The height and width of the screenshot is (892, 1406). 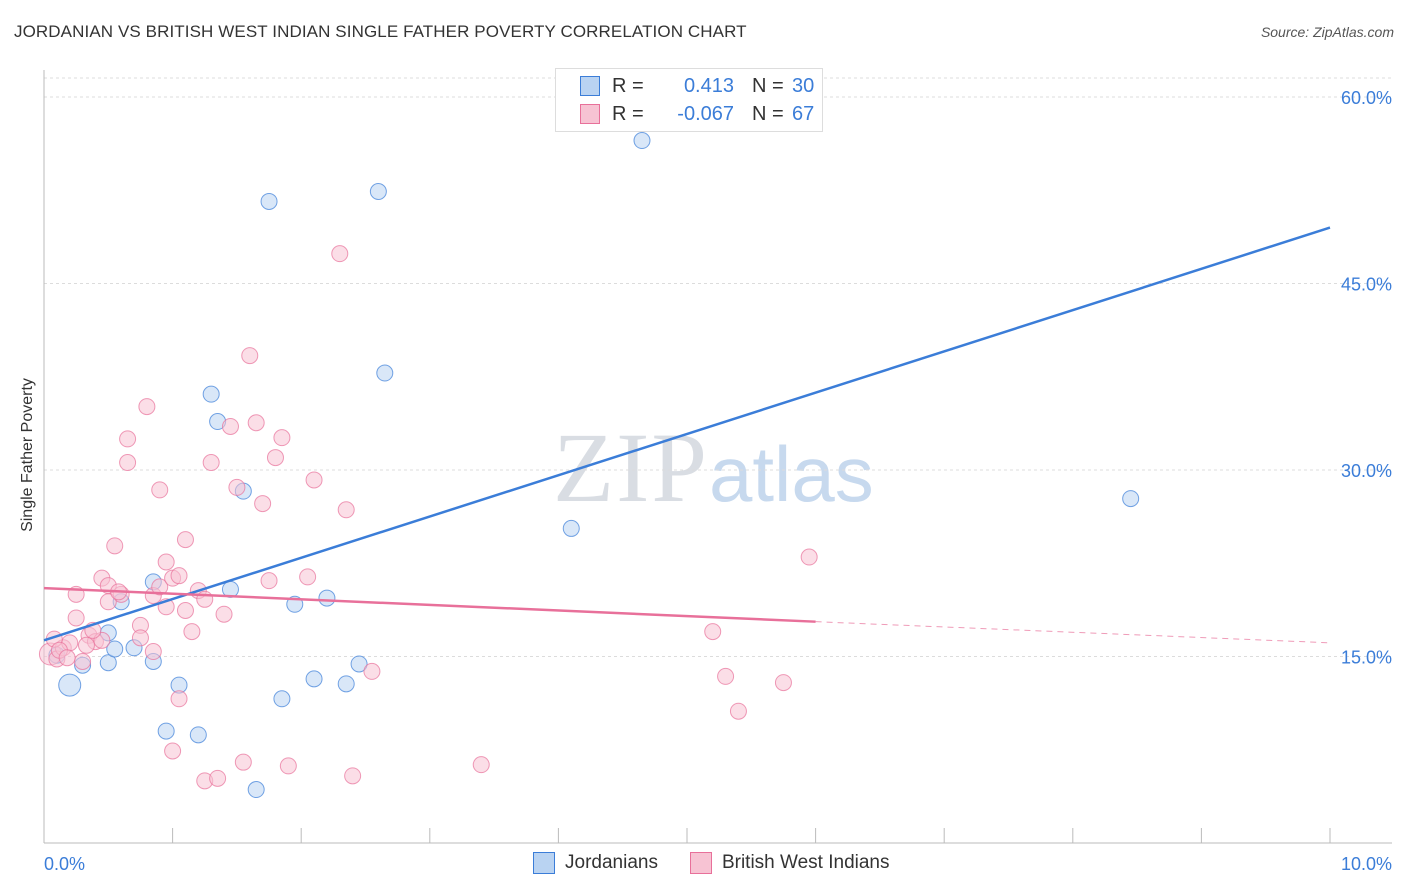 What do you see at coordinates (1327, 32) in the screenshot?
I see `source-label: Source: ZipAtlas.com` at bounding box center [1327, 32].